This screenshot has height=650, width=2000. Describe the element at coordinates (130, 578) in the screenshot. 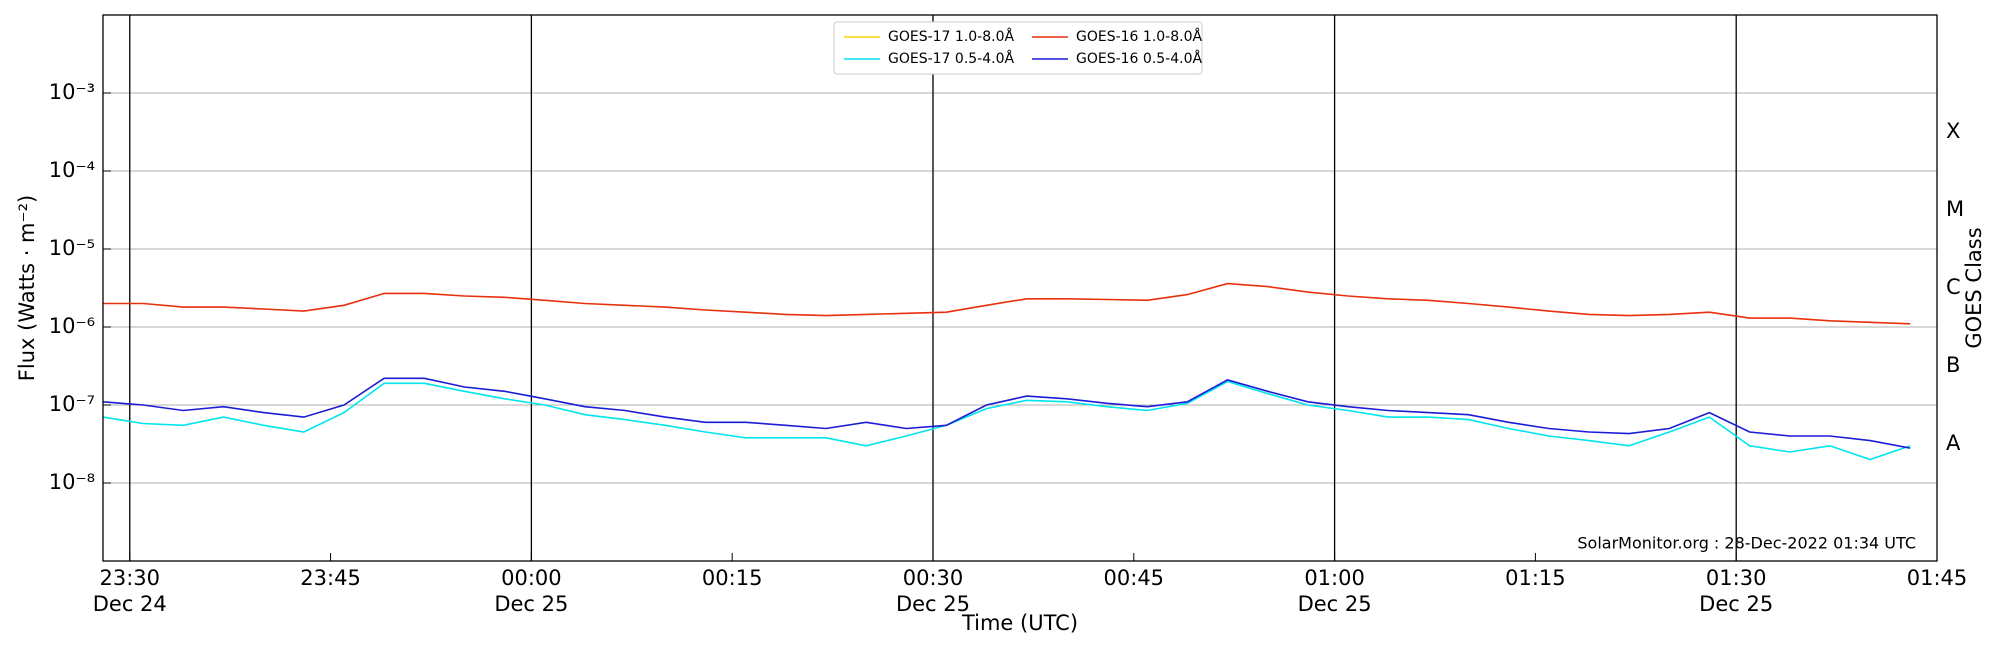

I see `x-tick-label: 23:30` at that location.